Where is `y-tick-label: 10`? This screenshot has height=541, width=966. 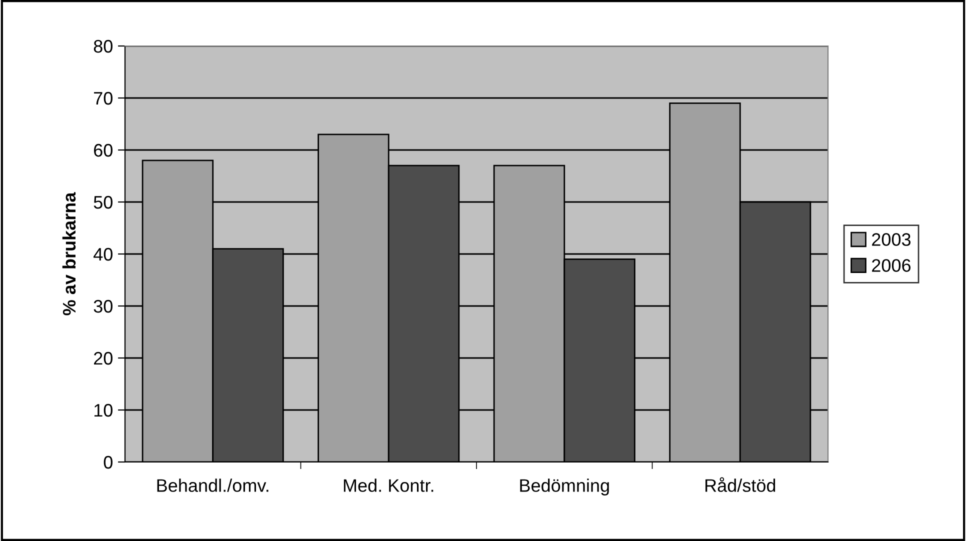 y-tick-label: 10 is located at coordinates (103, 410).